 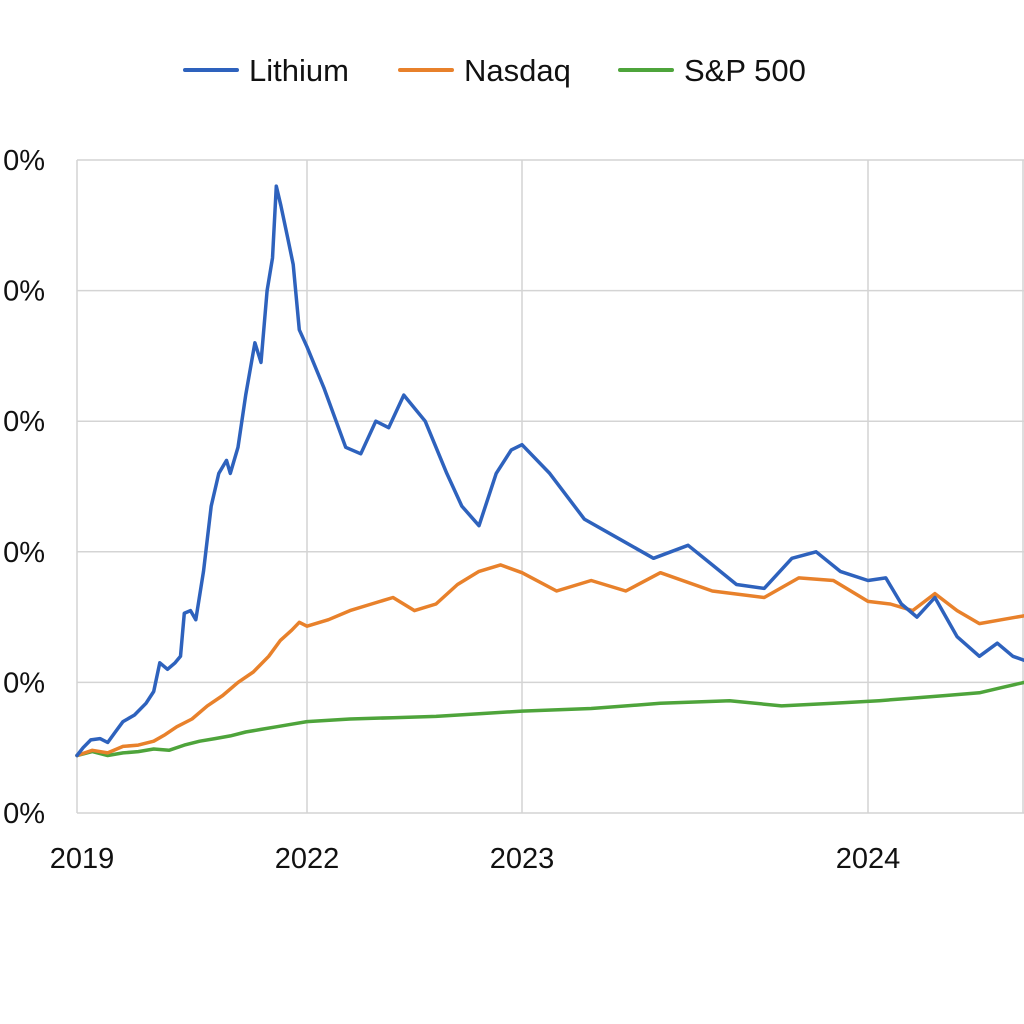 I want to click on legend: Lithium Nasdaq S&P 500, so click(x=494, y=70).